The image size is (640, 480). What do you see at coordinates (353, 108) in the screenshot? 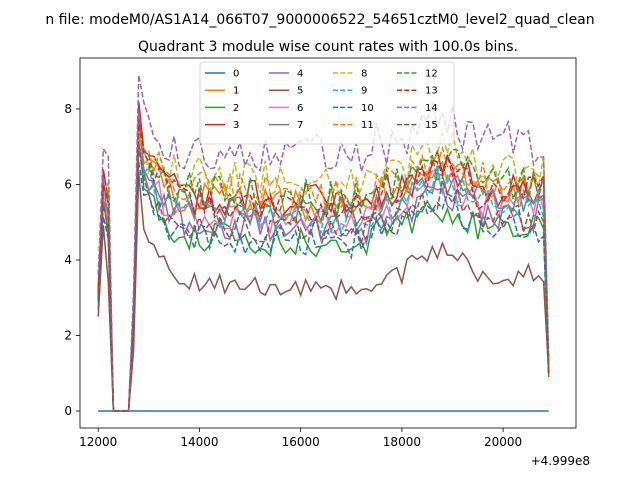
I see `legend-entry-10: 10` at bounding box center [353, 108].